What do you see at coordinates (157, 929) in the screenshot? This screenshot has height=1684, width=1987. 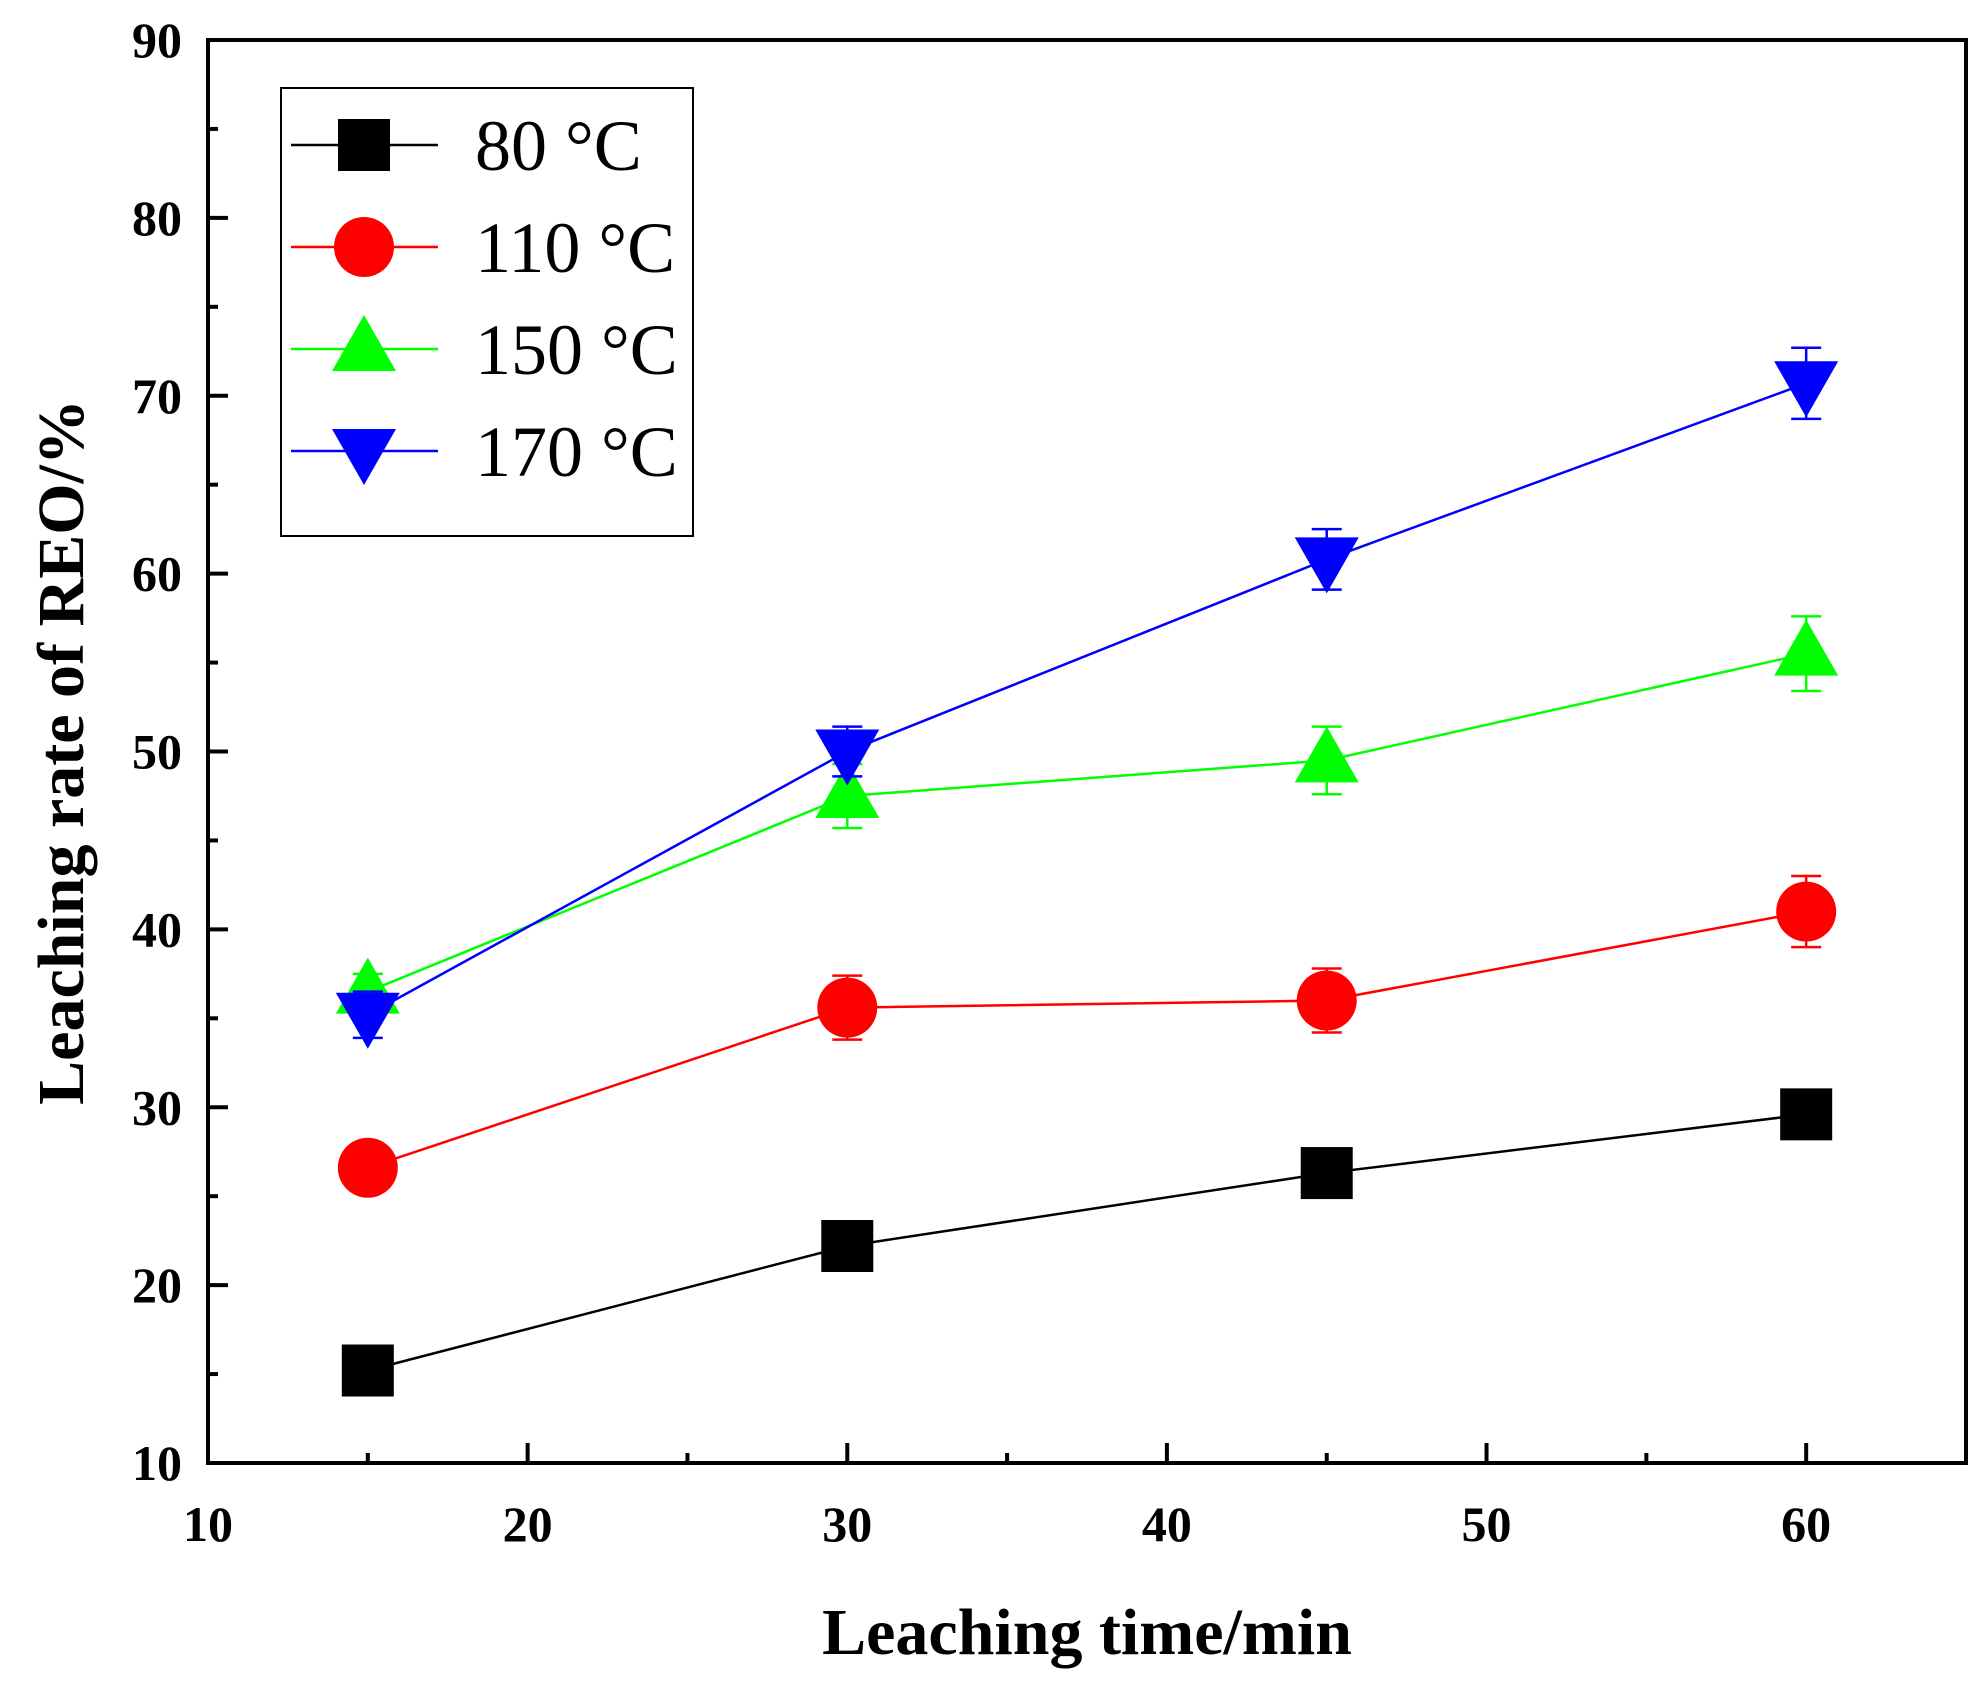 I see `y-tick-label-40: 40` at bounding box center [157, 929].